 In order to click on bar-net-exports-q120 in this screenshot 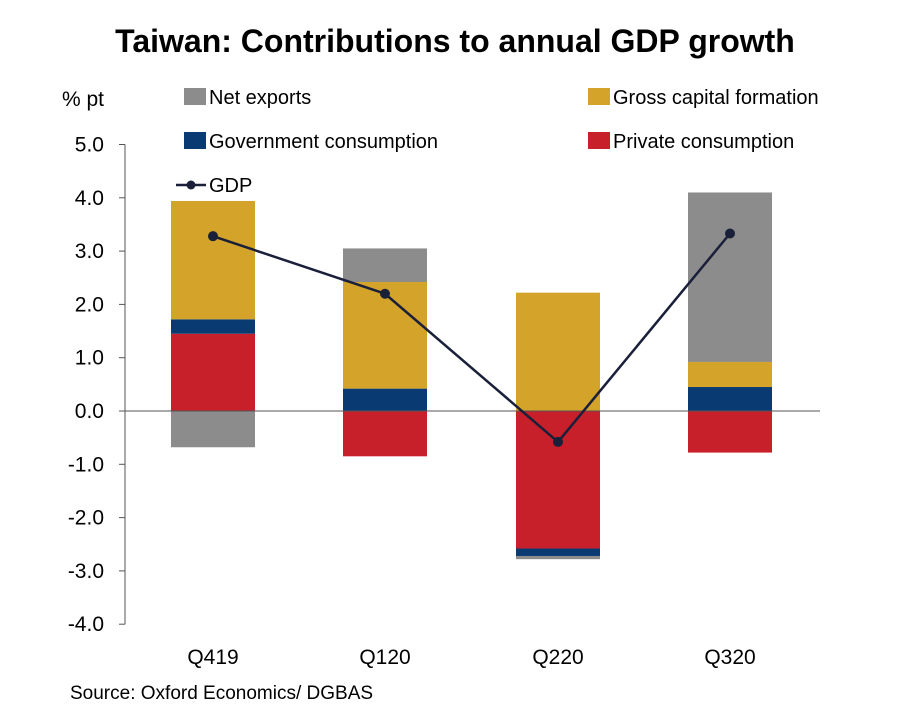, I will do `click(385, 265)`.